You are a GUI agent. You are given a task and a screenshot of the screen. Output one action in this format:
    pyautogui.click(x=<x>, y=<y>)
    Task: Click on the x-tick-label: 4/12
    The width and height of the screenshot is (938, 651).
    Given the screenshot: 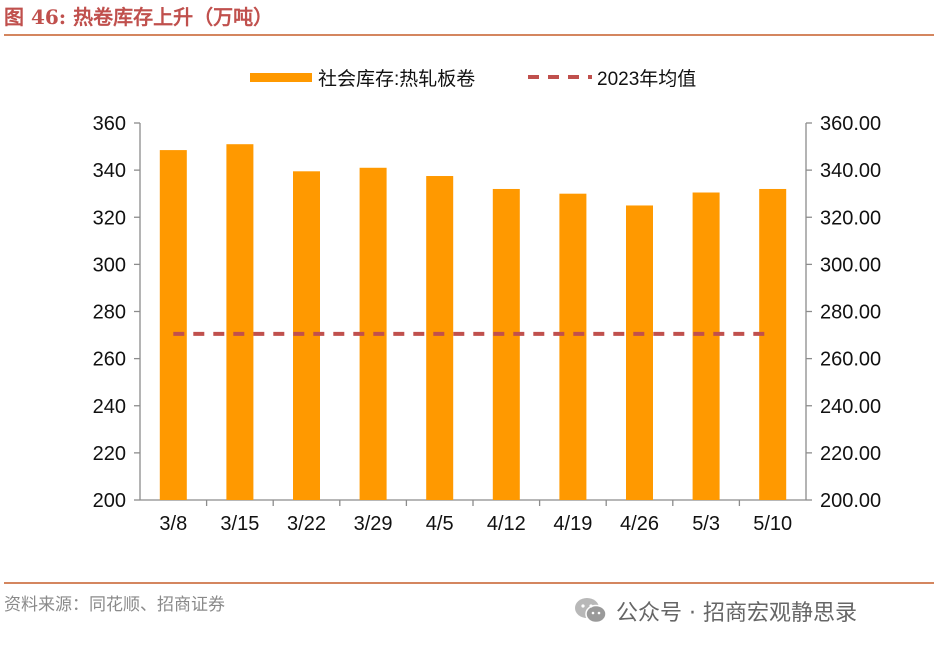 What is the action you would take?
    pyautogui.click(x=506, y=524)
    